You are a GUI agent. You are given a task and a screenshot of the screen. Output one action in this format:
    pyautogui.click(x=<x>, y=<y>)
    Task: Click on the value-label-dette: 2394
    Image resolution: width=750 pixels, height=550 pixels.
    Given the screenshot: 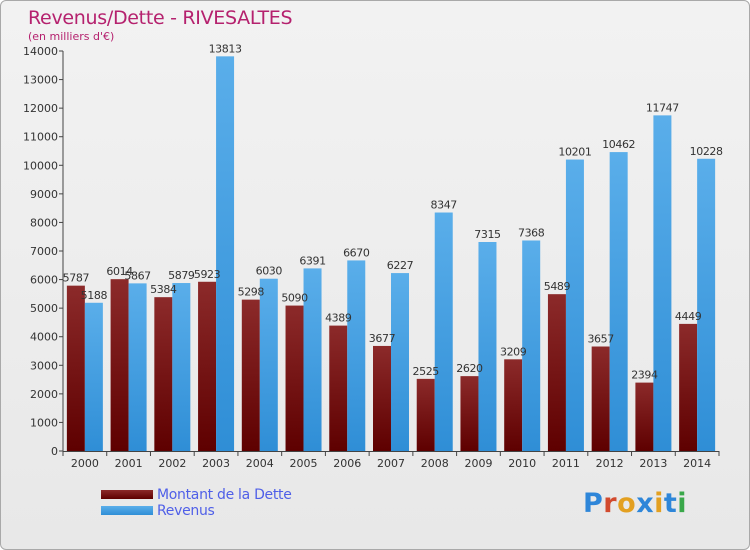 What is the action you would take?
    pyautogui.click(x=644, y=375)
    